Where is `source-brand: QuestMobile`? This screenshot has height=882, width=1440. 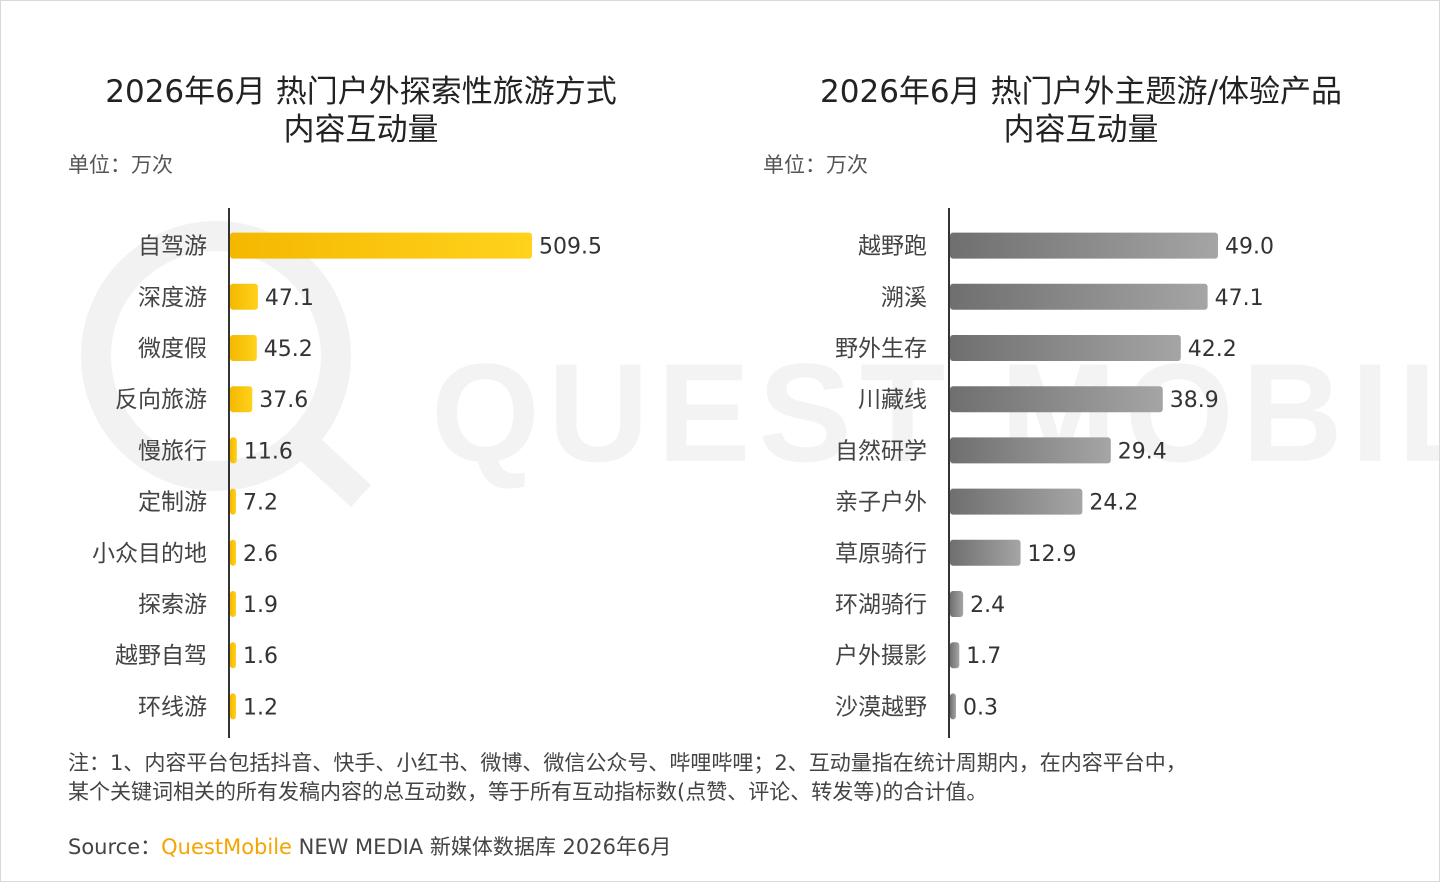 source-brand: QuestMobile is located at coordinates (226, 847).